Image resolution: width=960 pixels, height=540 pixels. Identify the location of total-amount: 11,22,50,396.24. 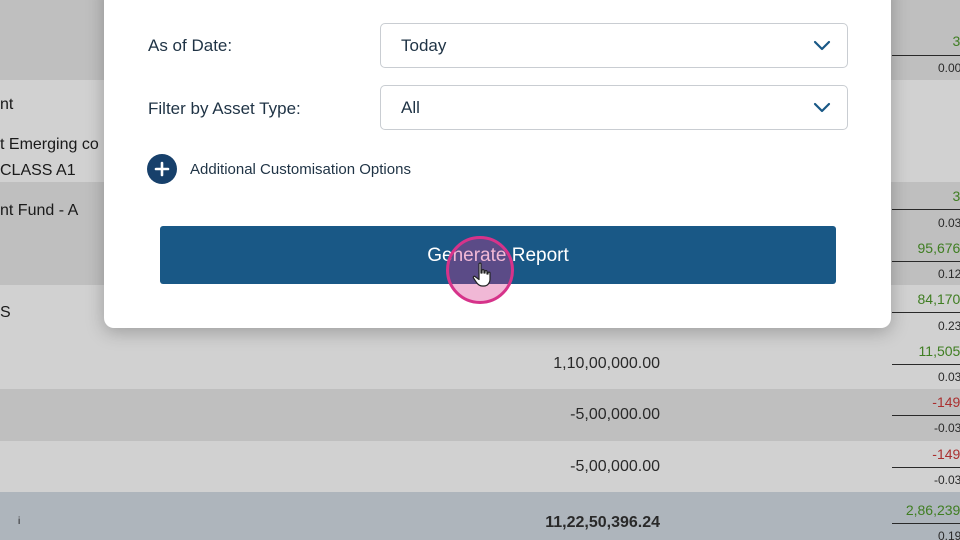
(602, 522).